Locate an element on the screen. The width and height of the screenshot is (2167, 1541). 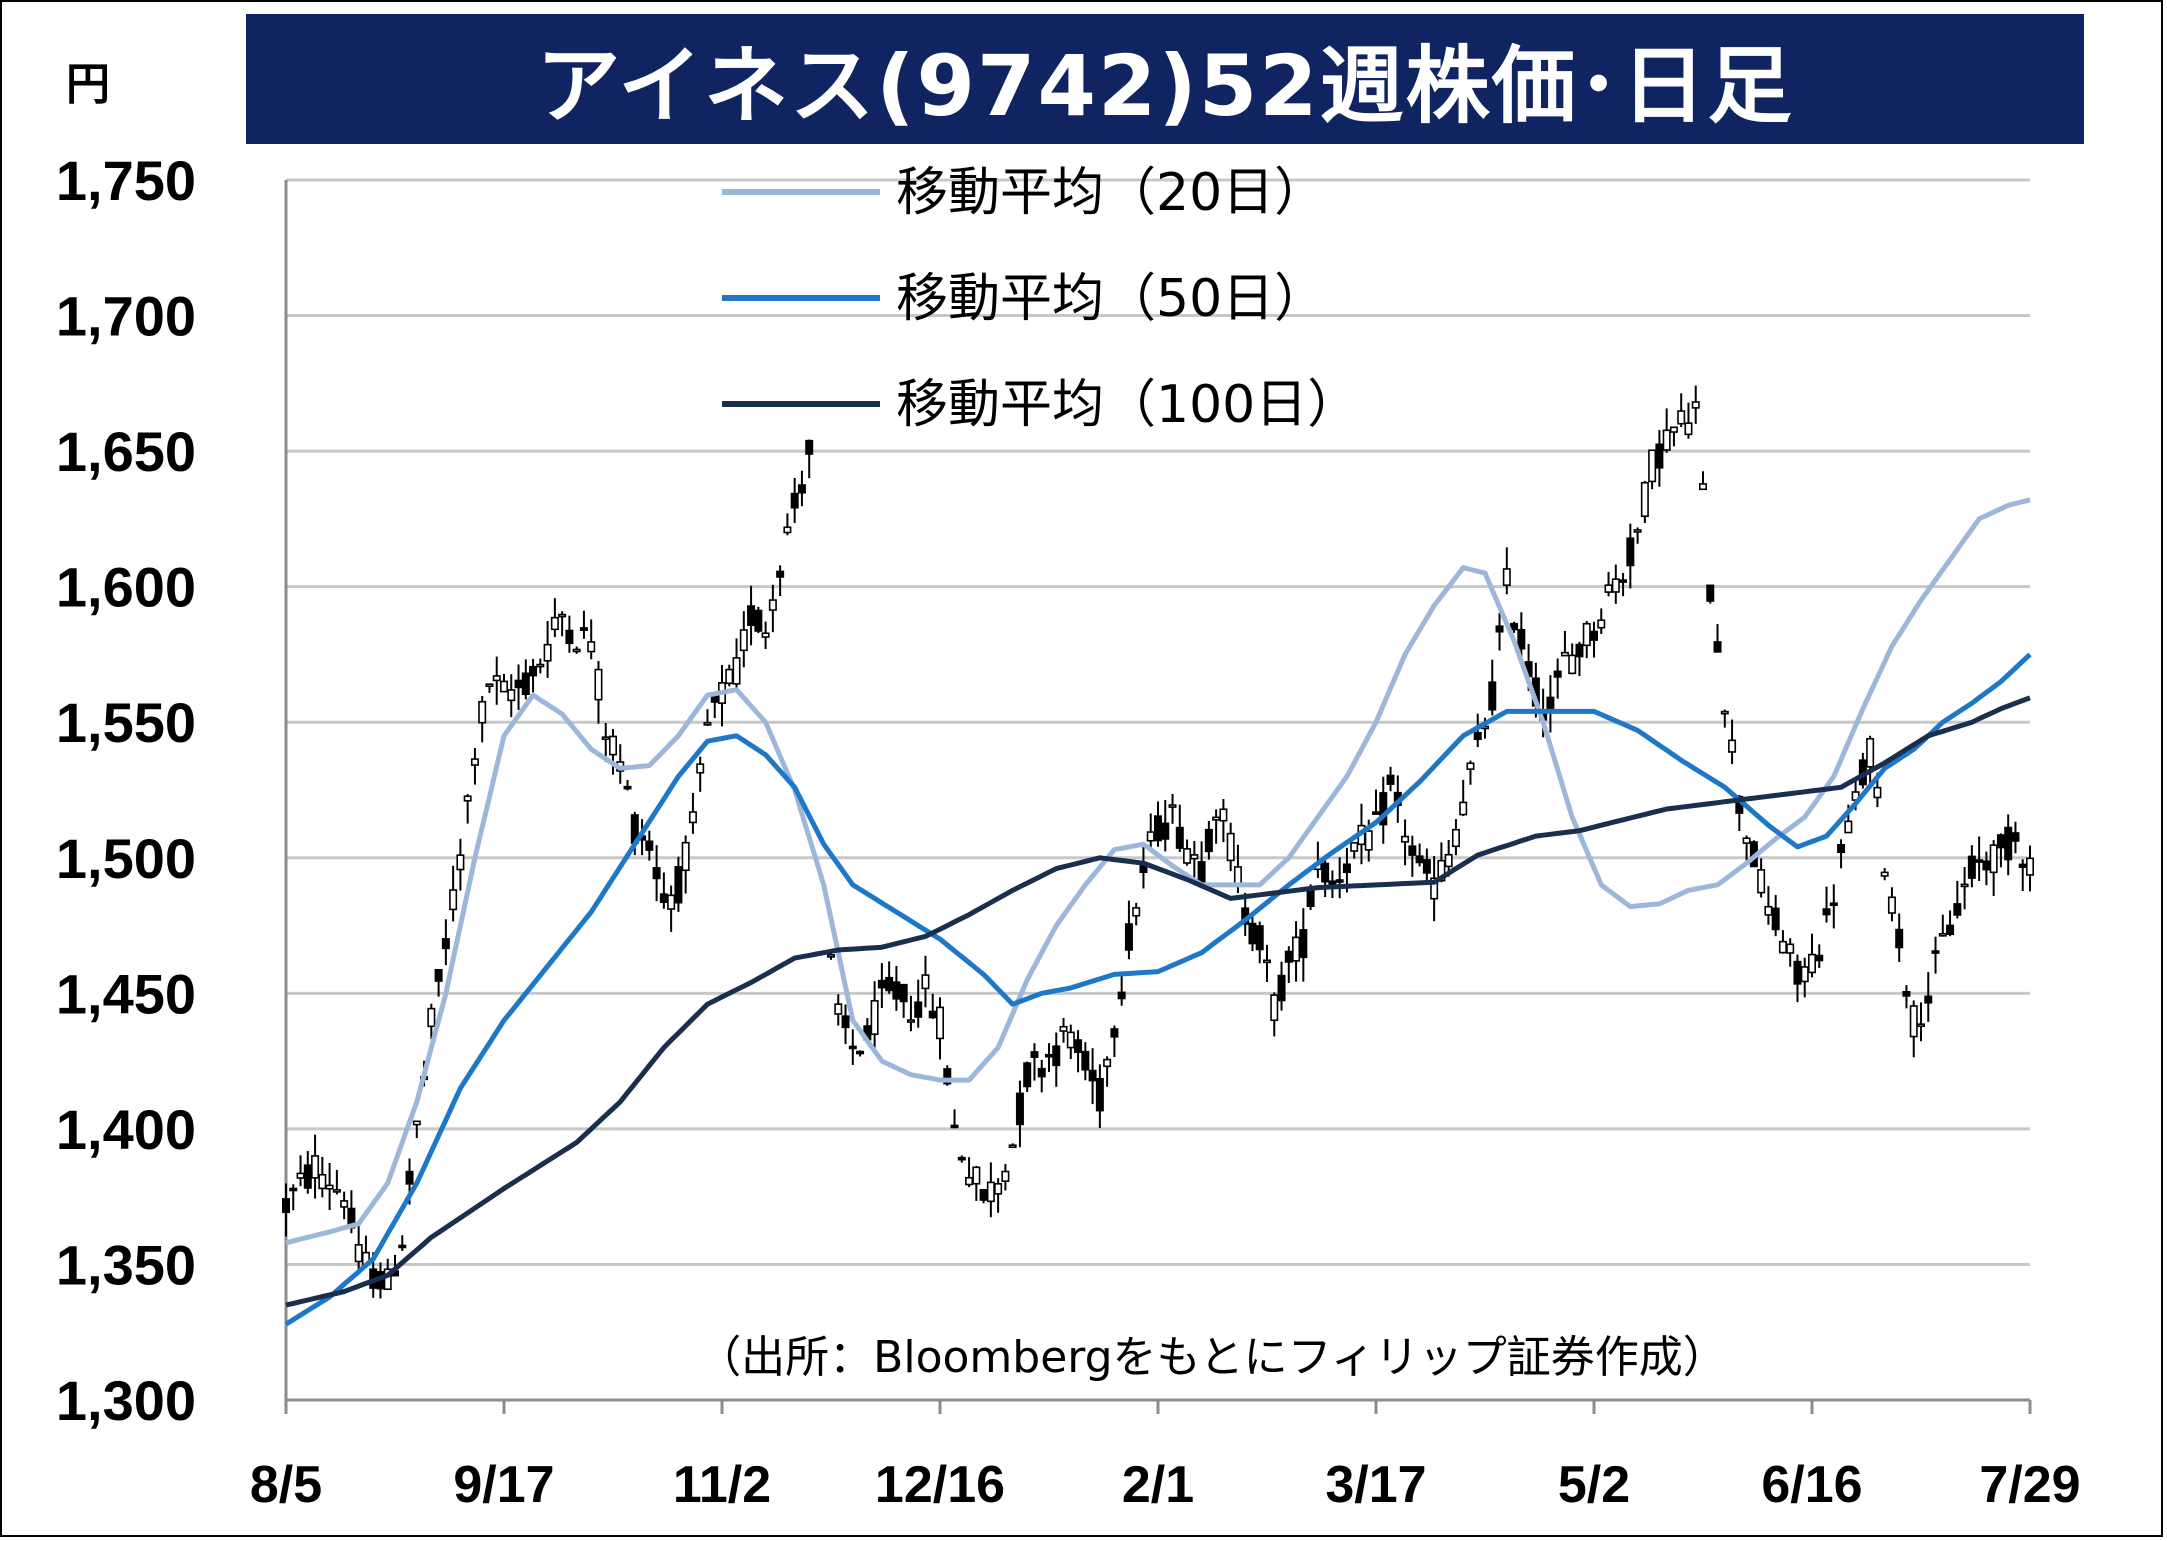
chart-title: アイネス(9742)52週株価･日足 is located at coordinates (1165, 79).